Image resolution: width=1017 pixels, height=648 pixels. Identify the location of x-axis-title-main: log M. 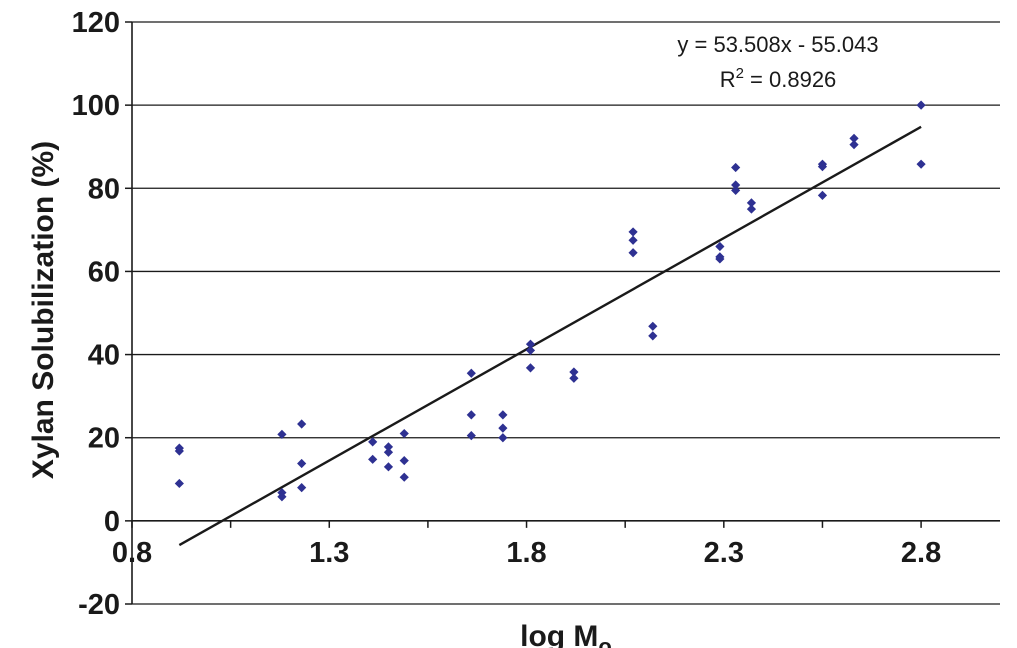
(559, 634).